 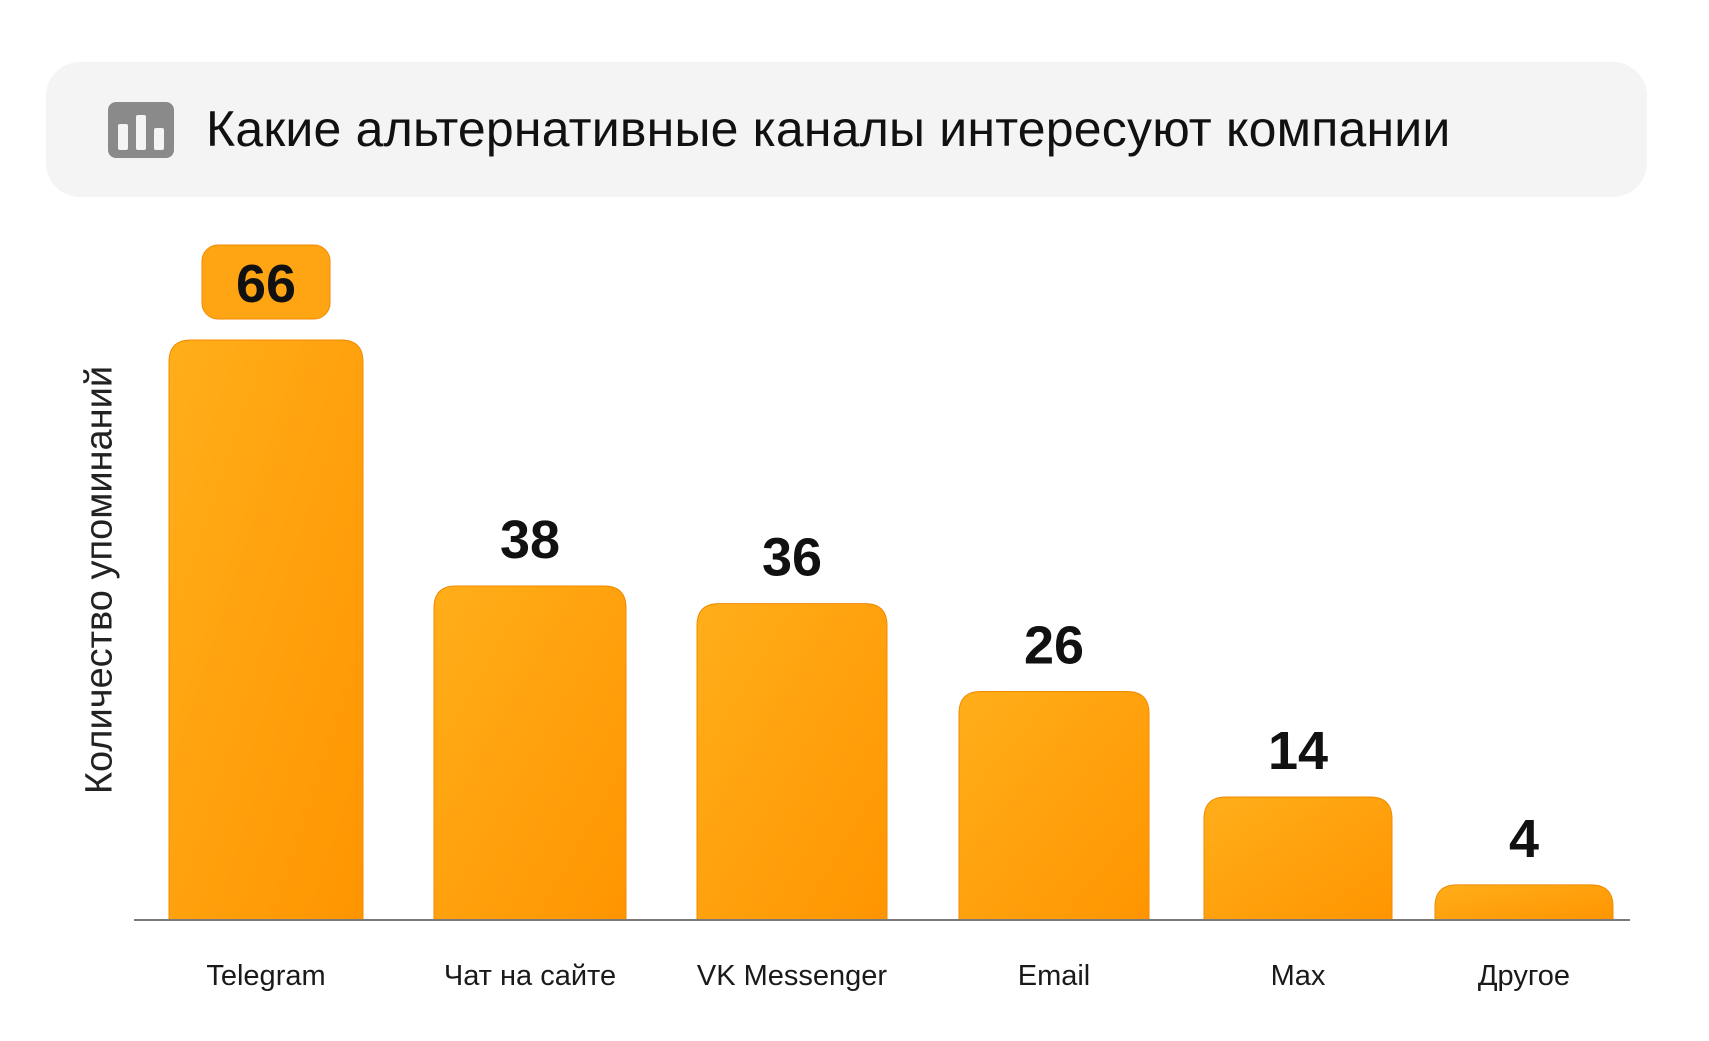 I want to click on category-label-0: Telegram, so click(x=265, y=976).